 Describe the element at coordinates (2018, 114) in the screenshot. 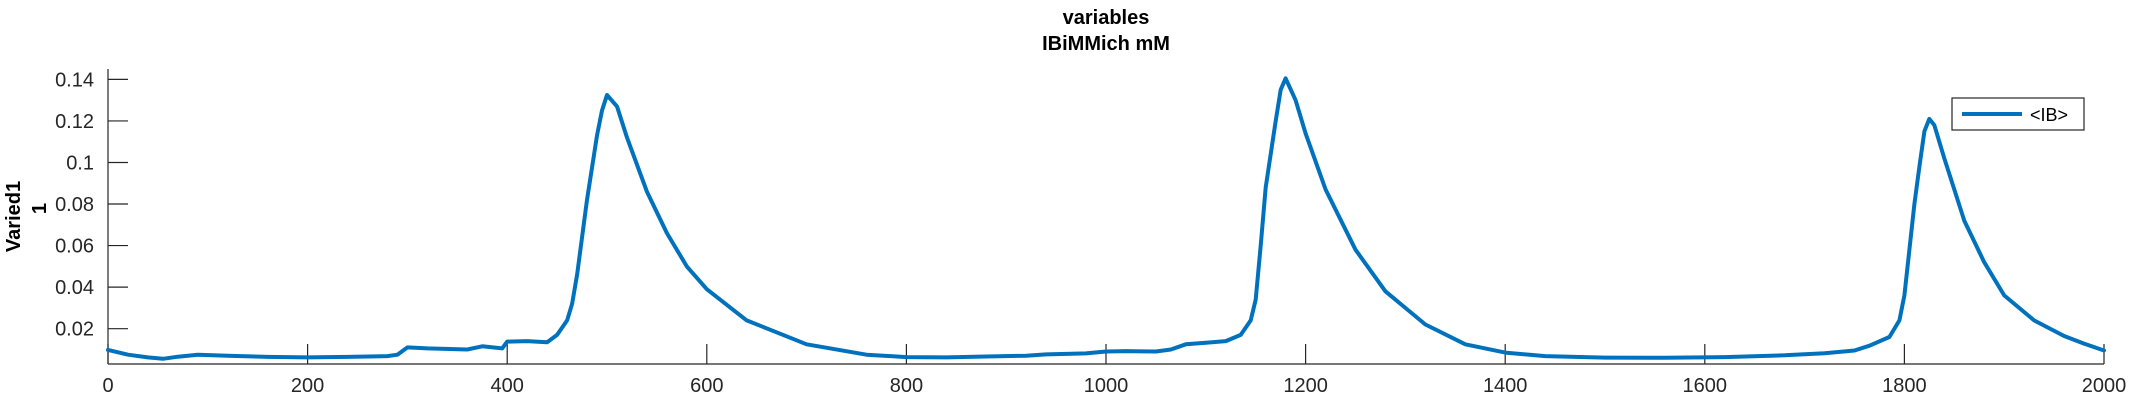

I see `legend: <IB>` at that location.